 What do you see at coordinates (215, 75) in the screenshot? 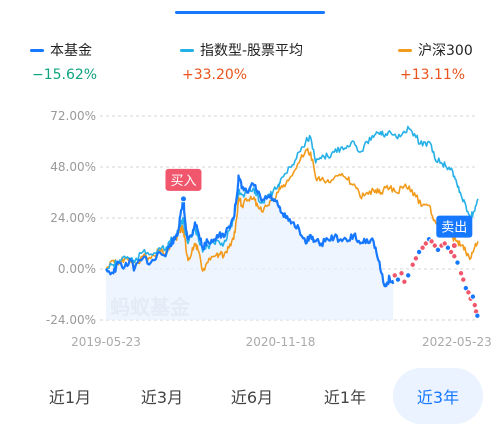
I see `legend-index-avg-return: +33.20%` at bounding box center [215, 75].